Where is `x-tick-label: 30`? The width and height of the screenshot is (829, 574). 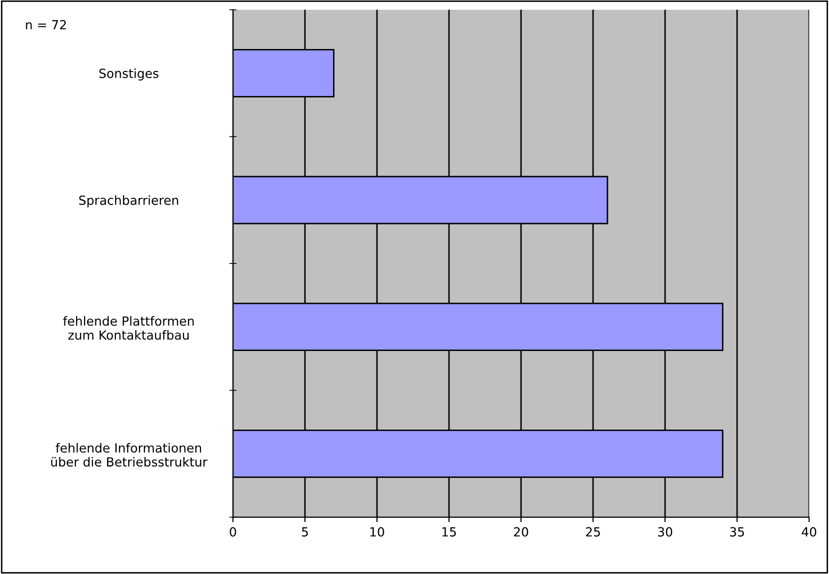 x-tick-label: 30 is located at coordinates (665, 532).